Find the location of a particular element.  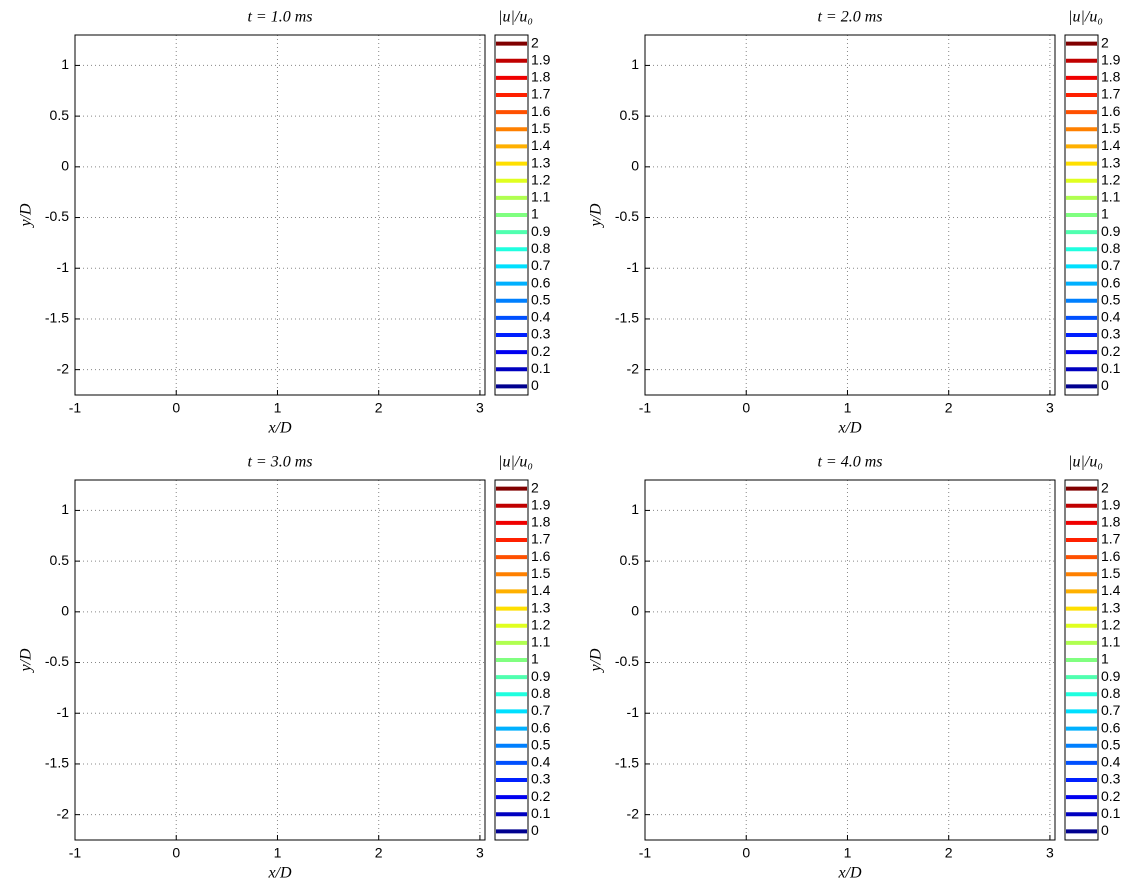

chart-title: t = 2.0 ms is located at coordinates (849, 17).